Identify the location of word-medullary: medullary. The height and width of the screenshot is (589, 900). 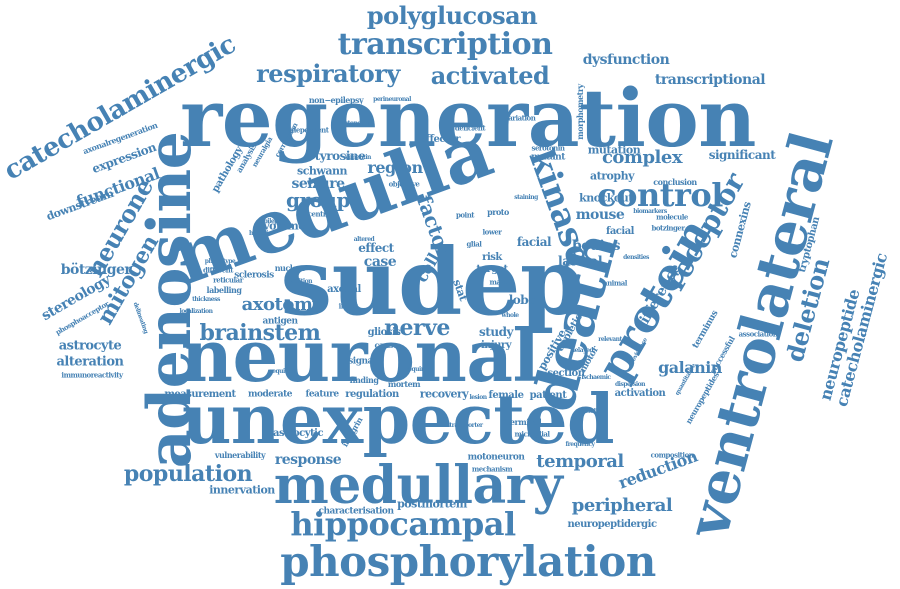
(418, 485).